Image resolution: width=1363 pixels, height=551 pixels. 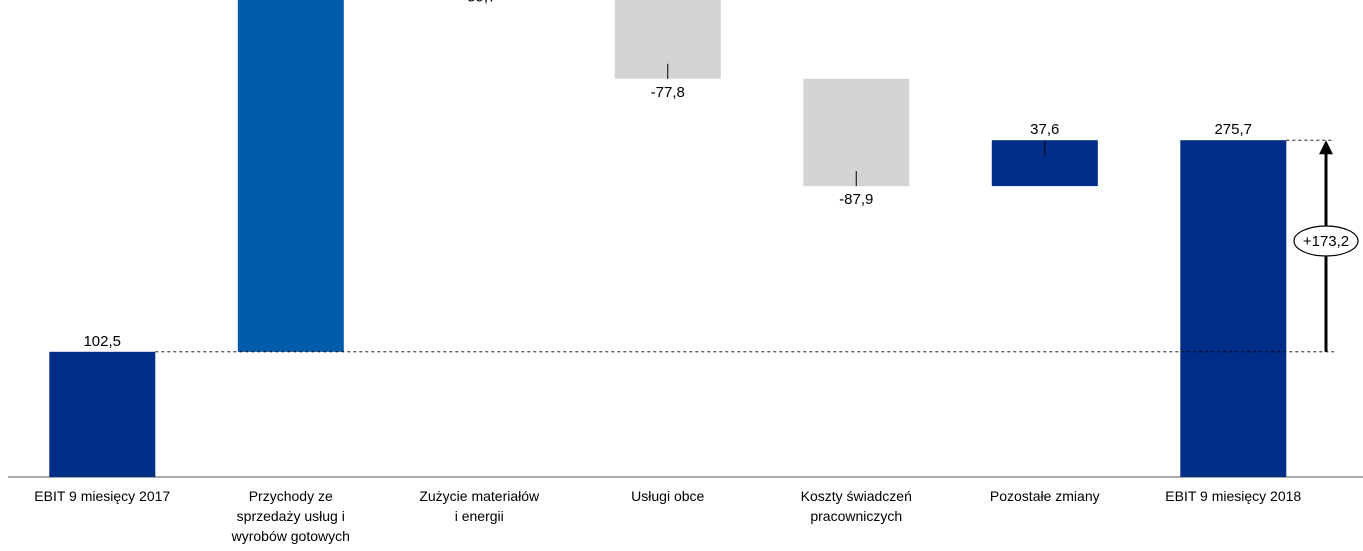 I want to click on value-label-5: -87,9, so click(x=856, y=199).